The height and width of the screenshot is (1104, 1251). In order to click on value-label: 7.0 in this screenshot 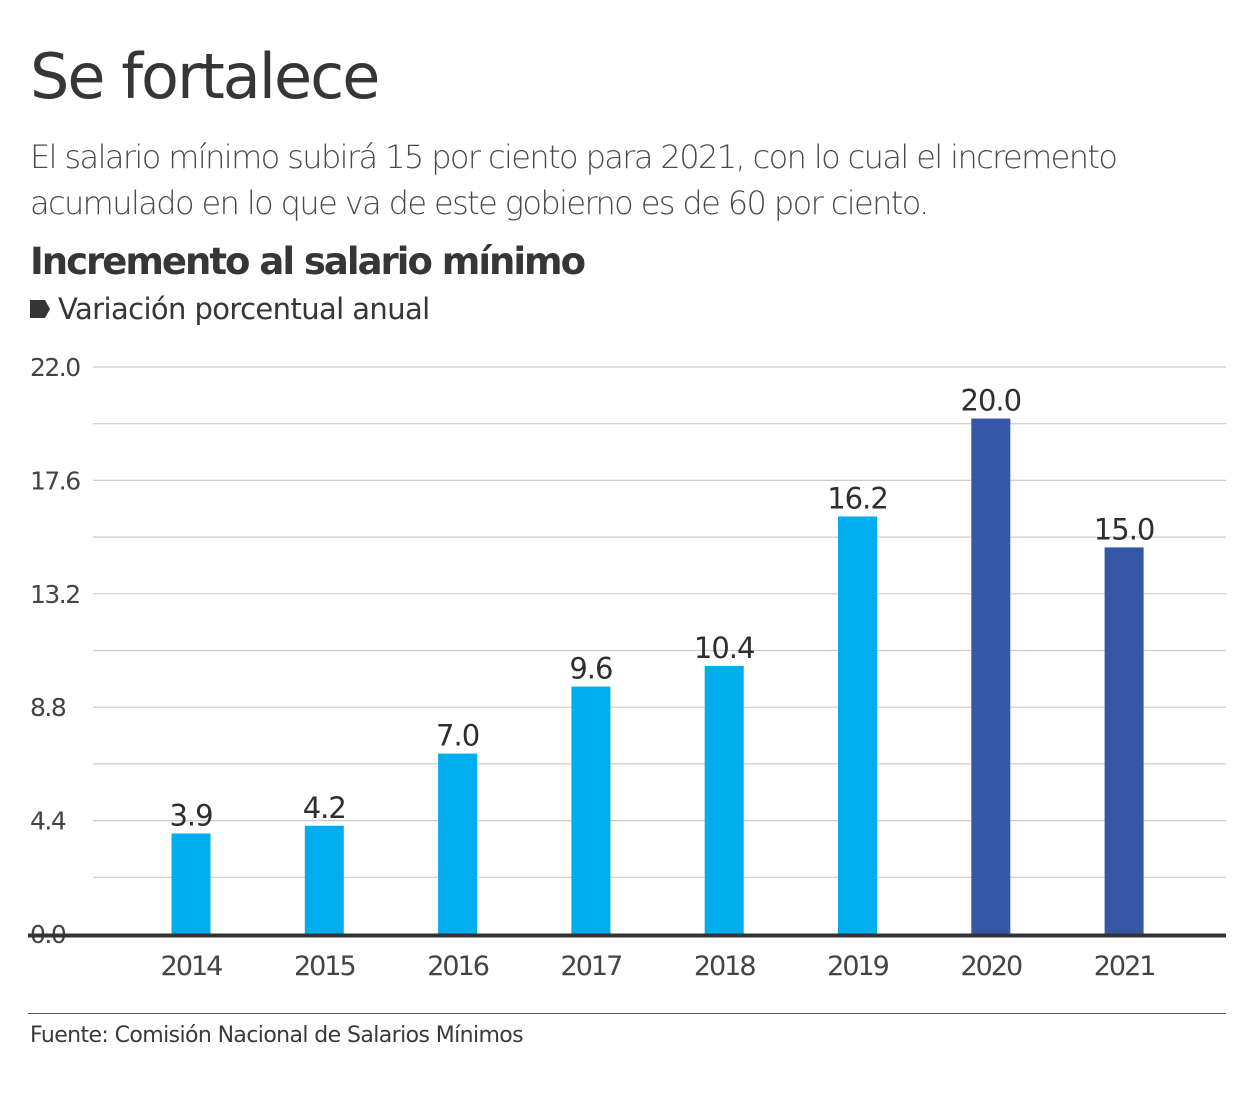, I will do `click(457, 736)`.